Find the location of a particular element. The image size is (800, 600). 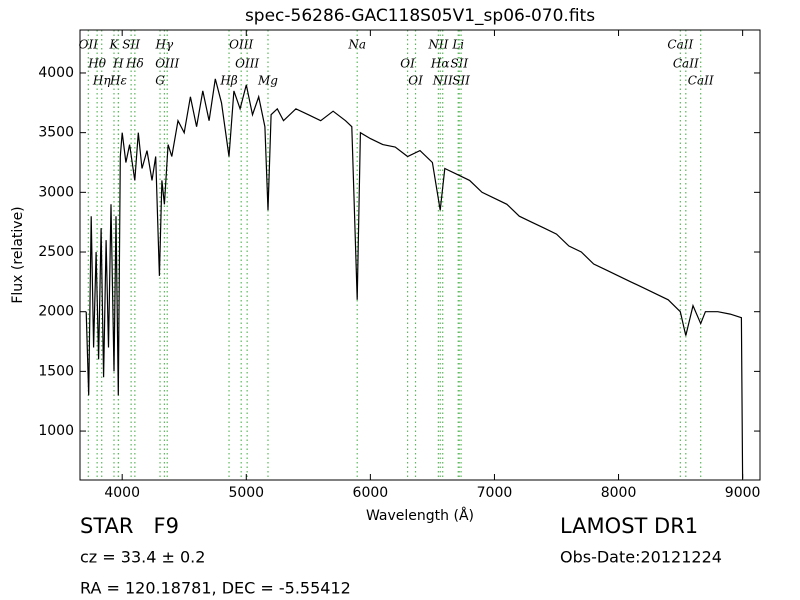

x-tick-label: 4000 is located at coordinates (122, 493).